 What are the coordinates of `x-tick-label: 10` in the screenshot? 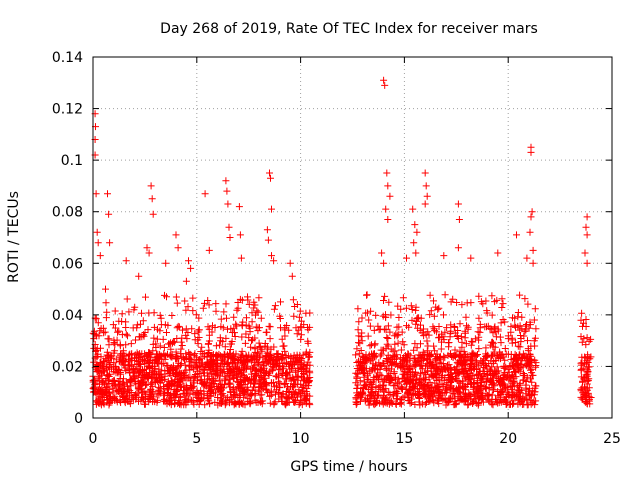 It's located at (301, 439).